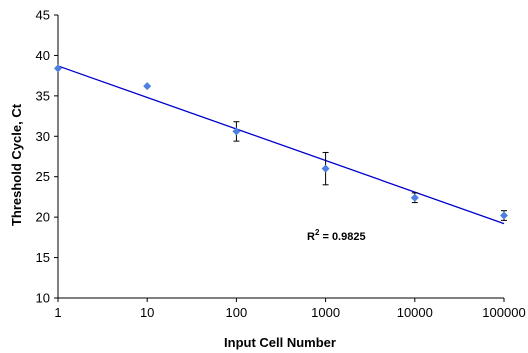  Describe the element at coordinates (43, 257) in the screenshot. I see `y-tick-label: 15` at that location.